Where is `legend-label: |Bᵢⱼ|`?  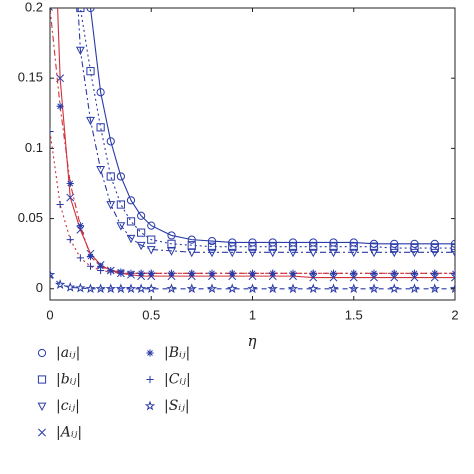
legend-label: |Bᵢⱼ| is located at coordinates (177, 353).